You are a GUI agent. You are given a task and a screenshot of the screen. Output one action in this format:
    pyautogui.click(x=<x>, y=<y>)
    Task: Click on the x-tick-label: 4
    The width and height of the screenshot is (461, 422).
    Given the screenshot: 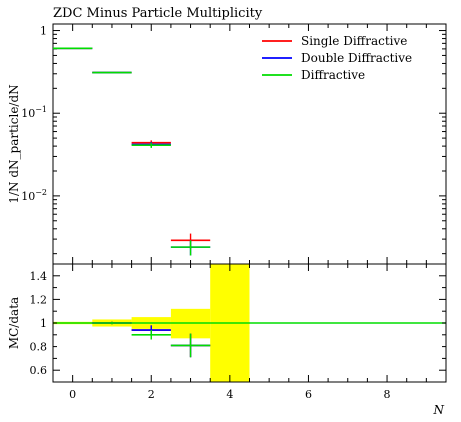 What is the action you would take?
    pyautogui.click(x=229, y=394)
    